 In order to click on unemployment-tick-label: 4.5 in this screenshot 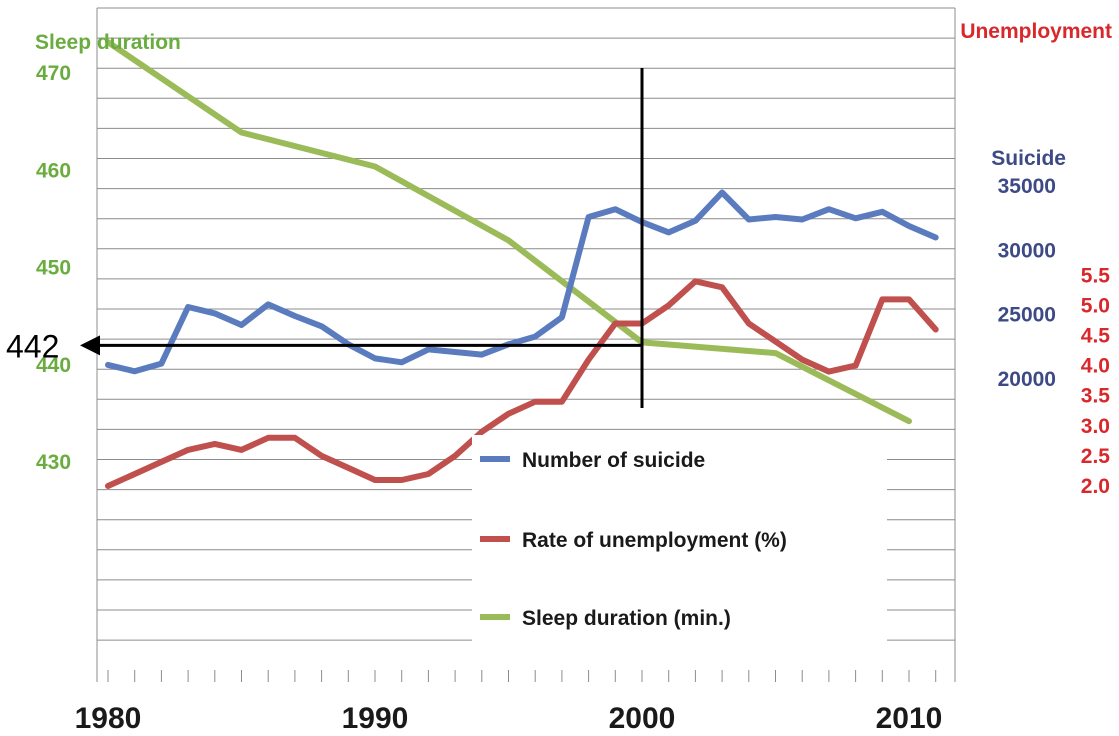, I will do `click(1096, 336)`.